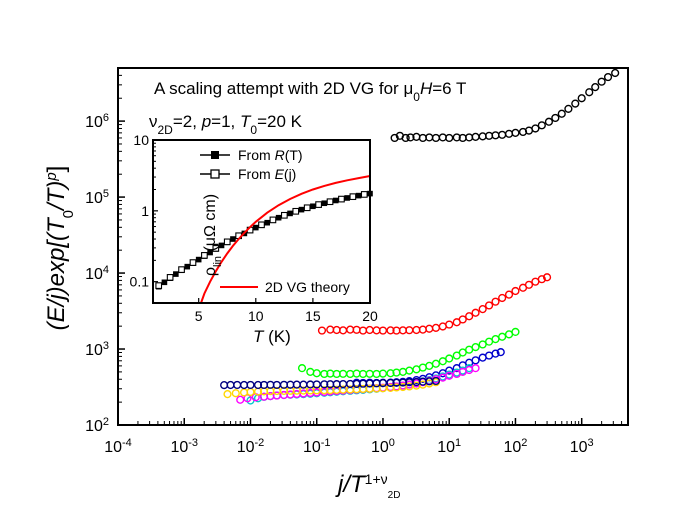 This screenshot has width=696, height=529. What do you see at coordinates (226, 124) in the screenshot?
I see `main-parameters: ν2D=2, p=1, T0=20 K` at bounding box center [226, 124].